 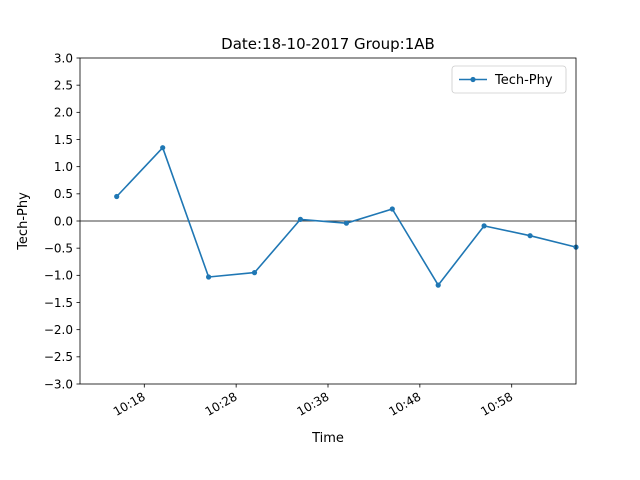 I want to click on y-tick-label: −1.5, so click(x=58, y=303).